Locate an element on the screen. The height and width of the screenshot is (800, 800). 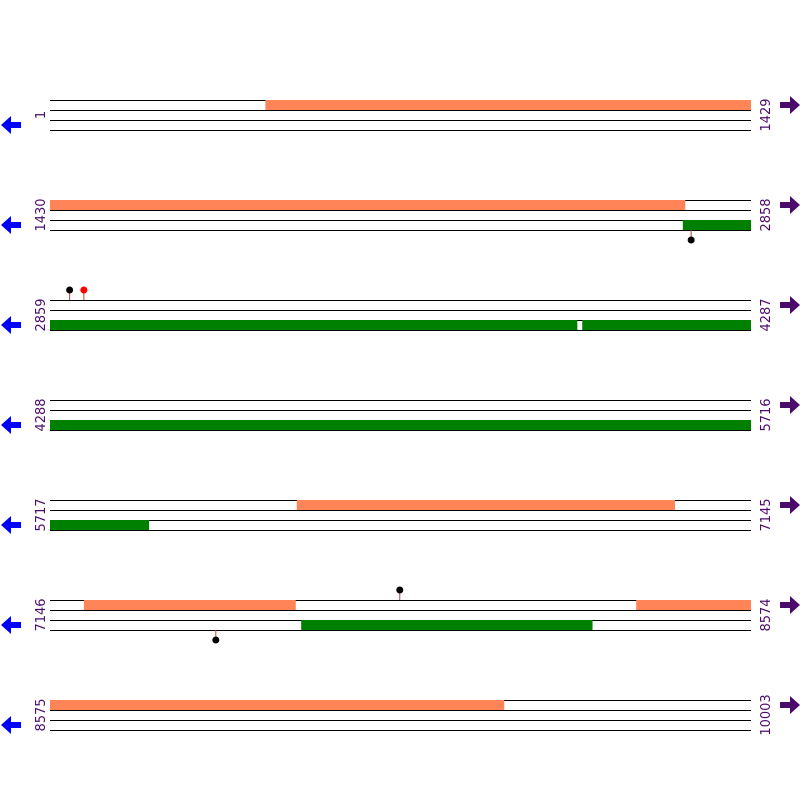
track-row: 1 1429 is located at coordinates (400, 115).